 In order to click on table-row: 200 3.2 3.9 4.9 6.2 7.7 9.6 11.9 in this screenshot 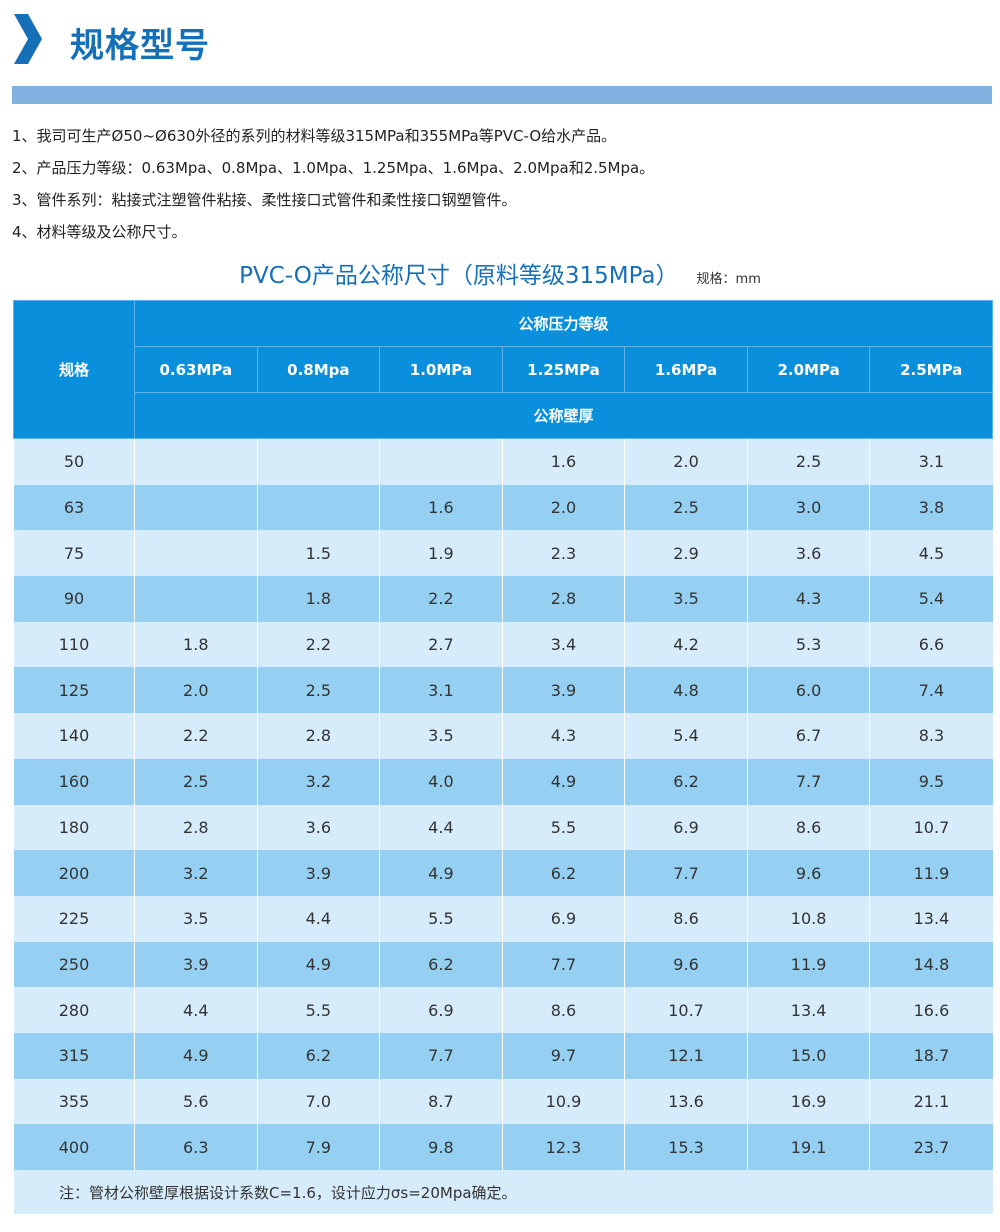, I will do `click(503, 873)`.